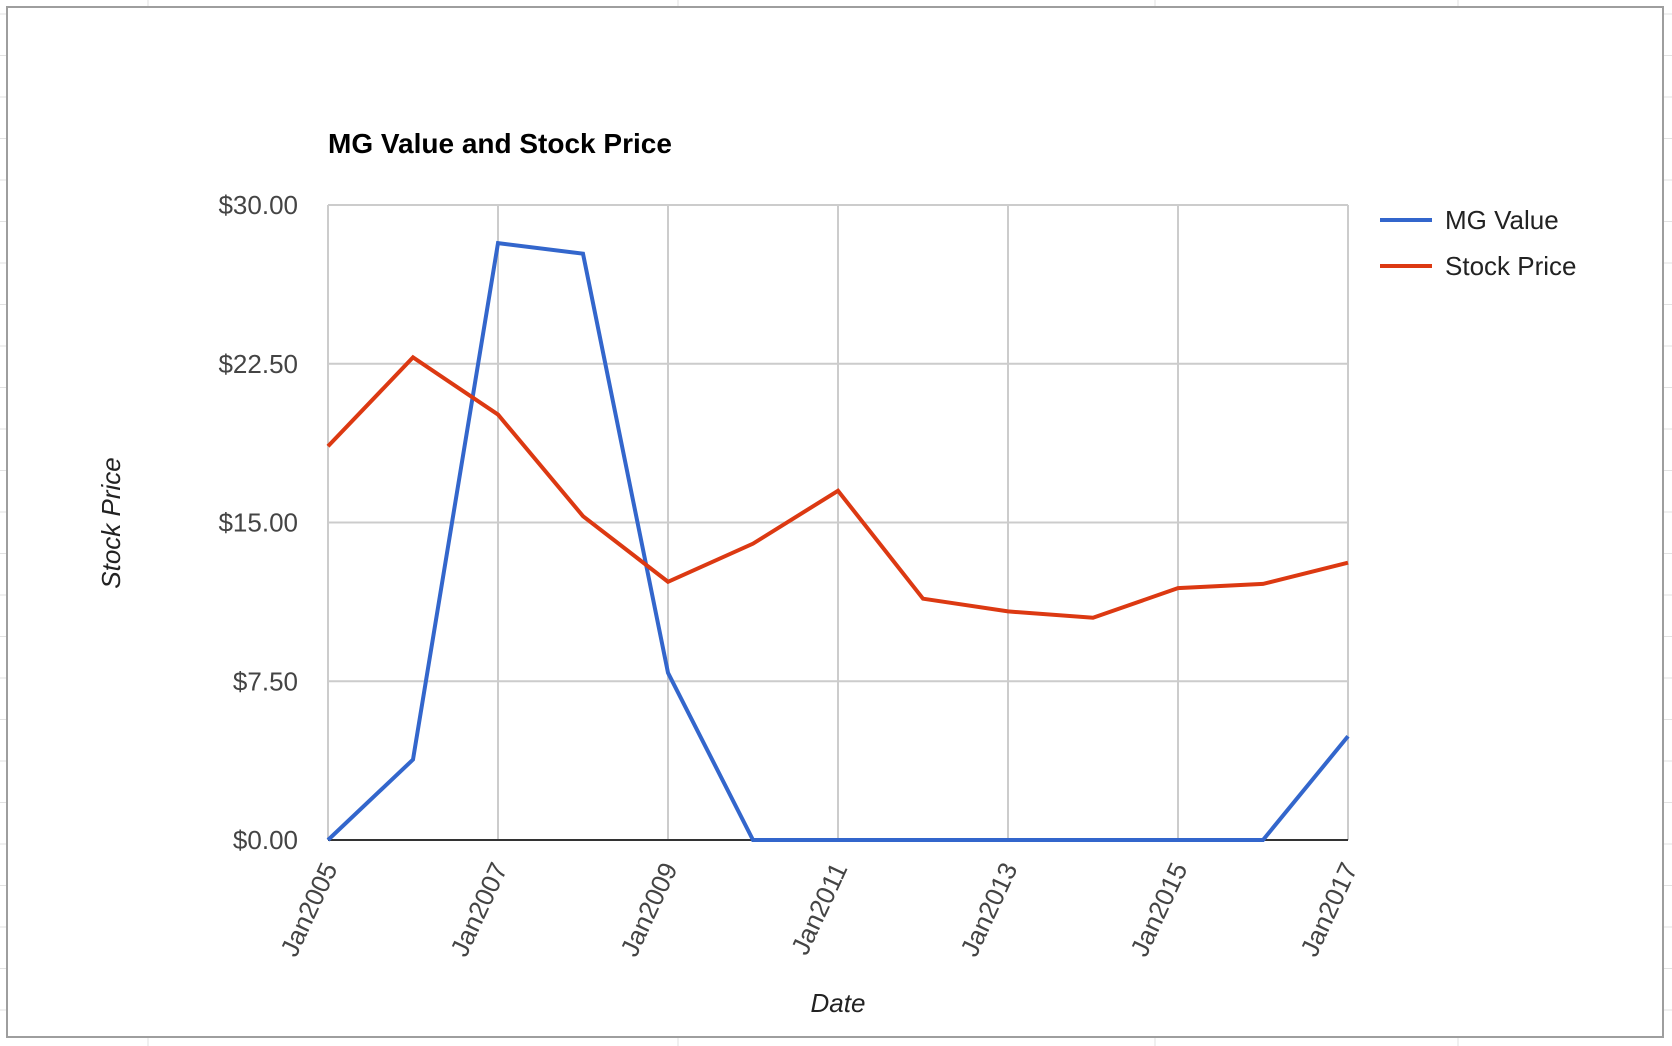 Image resolution: width=1672 pixels, height=1046 pixels. Describe the element at coordinates (258, 364) in the screenshot. I see `y-tick-label: $22.50` at that location.